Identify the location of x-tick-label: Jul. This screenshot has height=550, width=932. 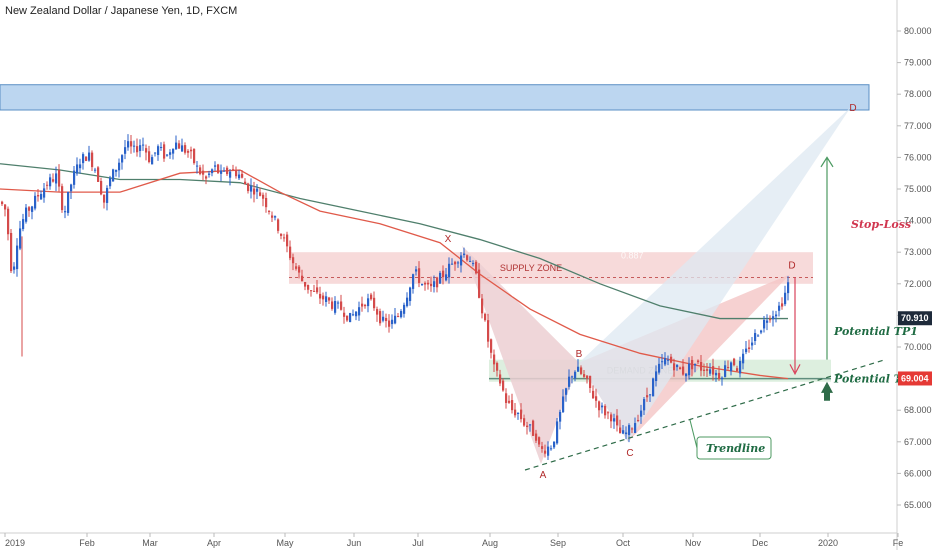
(418, 543).